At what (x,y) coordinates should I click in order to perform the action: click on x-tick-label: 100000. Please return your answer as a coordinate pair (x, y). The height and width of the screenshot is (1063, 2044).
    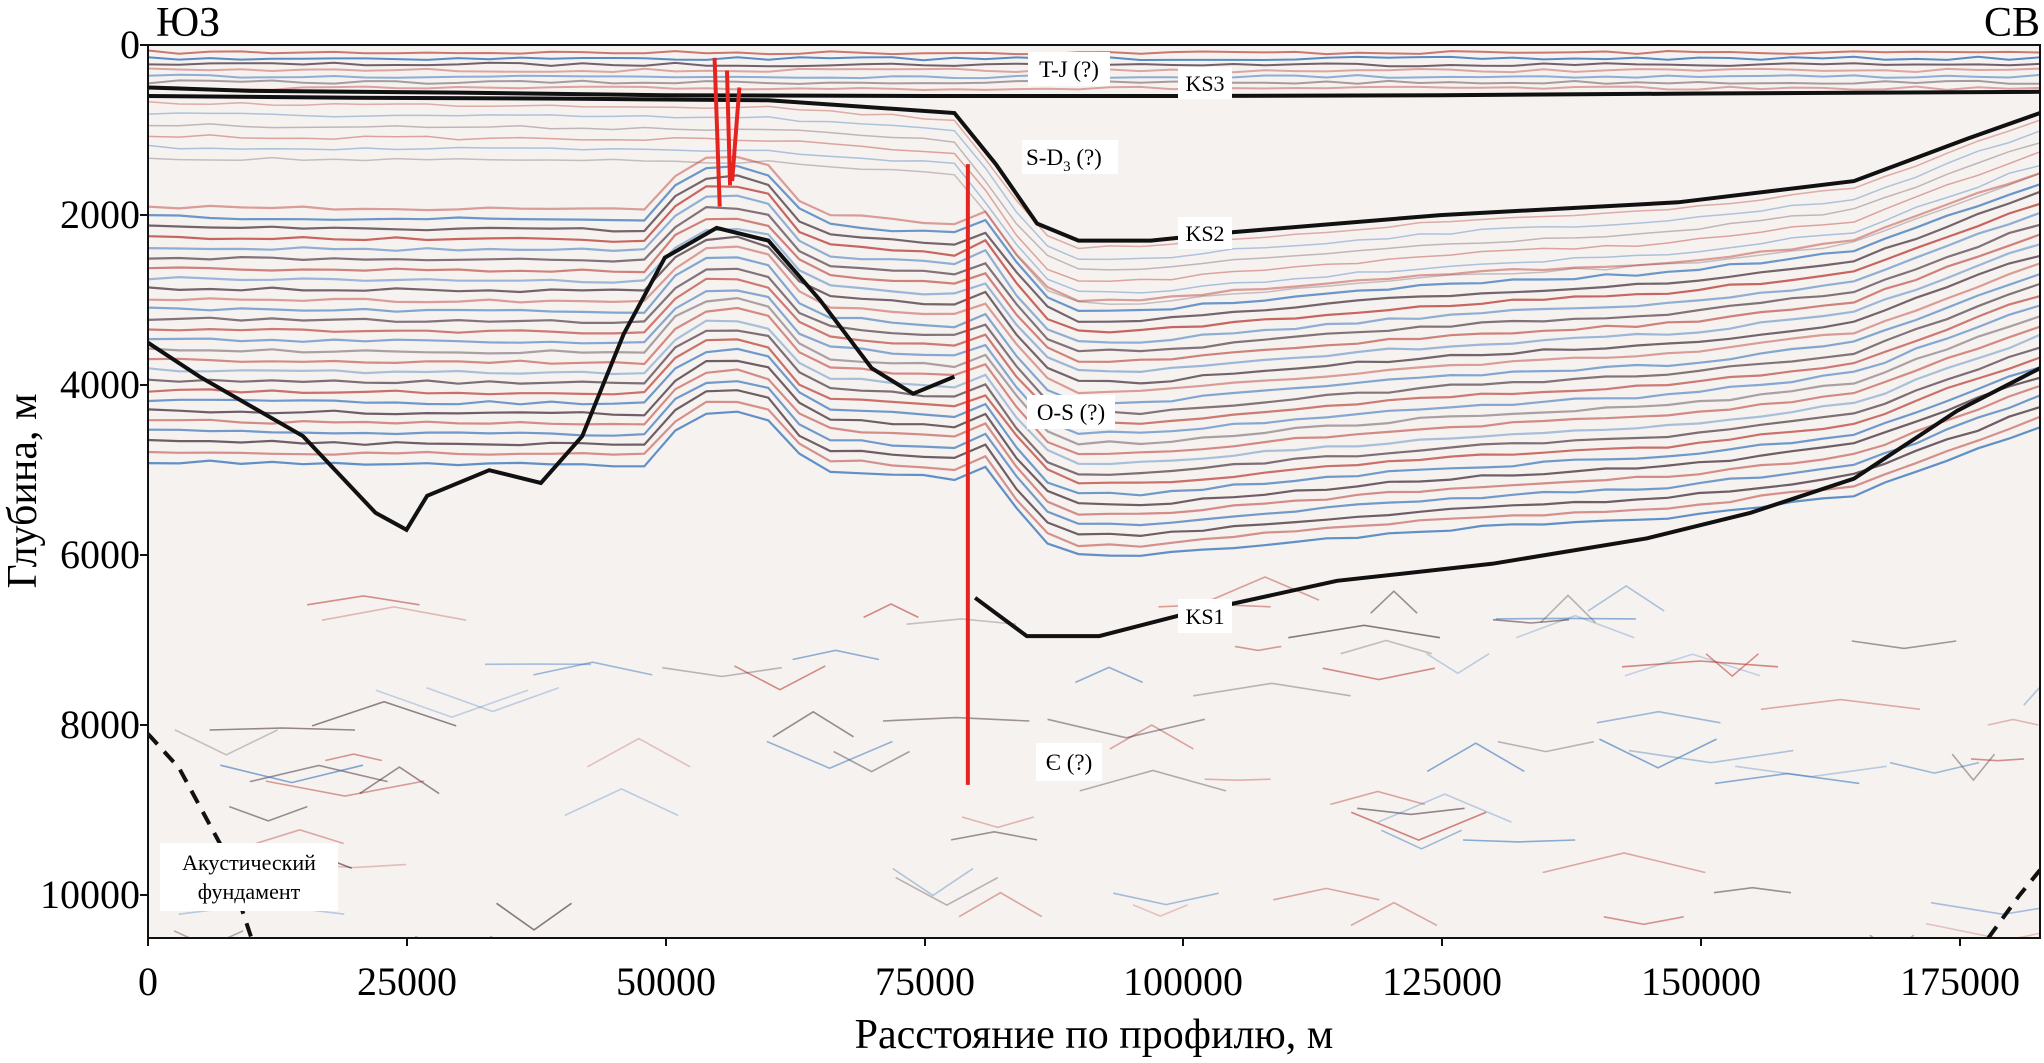
    Looking at the image, I should click on (1183, 981).